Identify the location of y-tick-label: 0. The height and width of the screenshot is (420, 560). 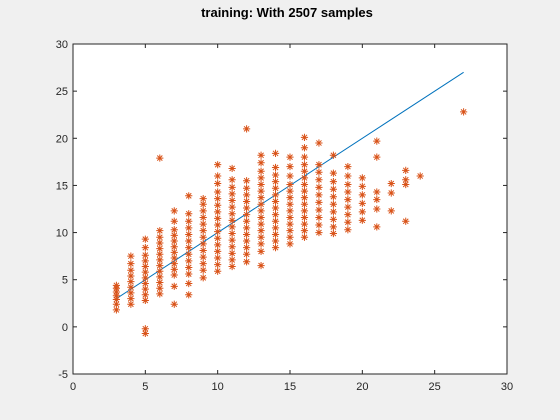
(65, 328).